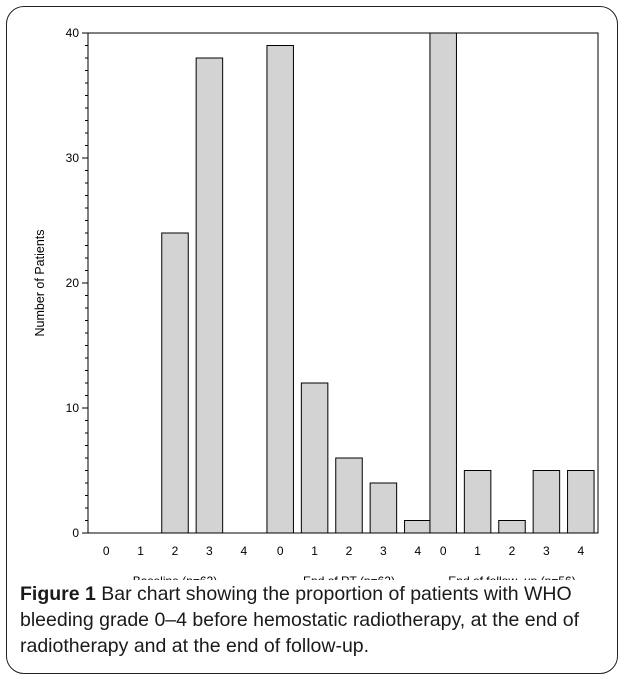 Image resolution: width=627 pixels, height=682 pixels. Describe the element at coordinates (349, 577) in the screenshot. I see `group-label: End of RT (n=62)` at that location.